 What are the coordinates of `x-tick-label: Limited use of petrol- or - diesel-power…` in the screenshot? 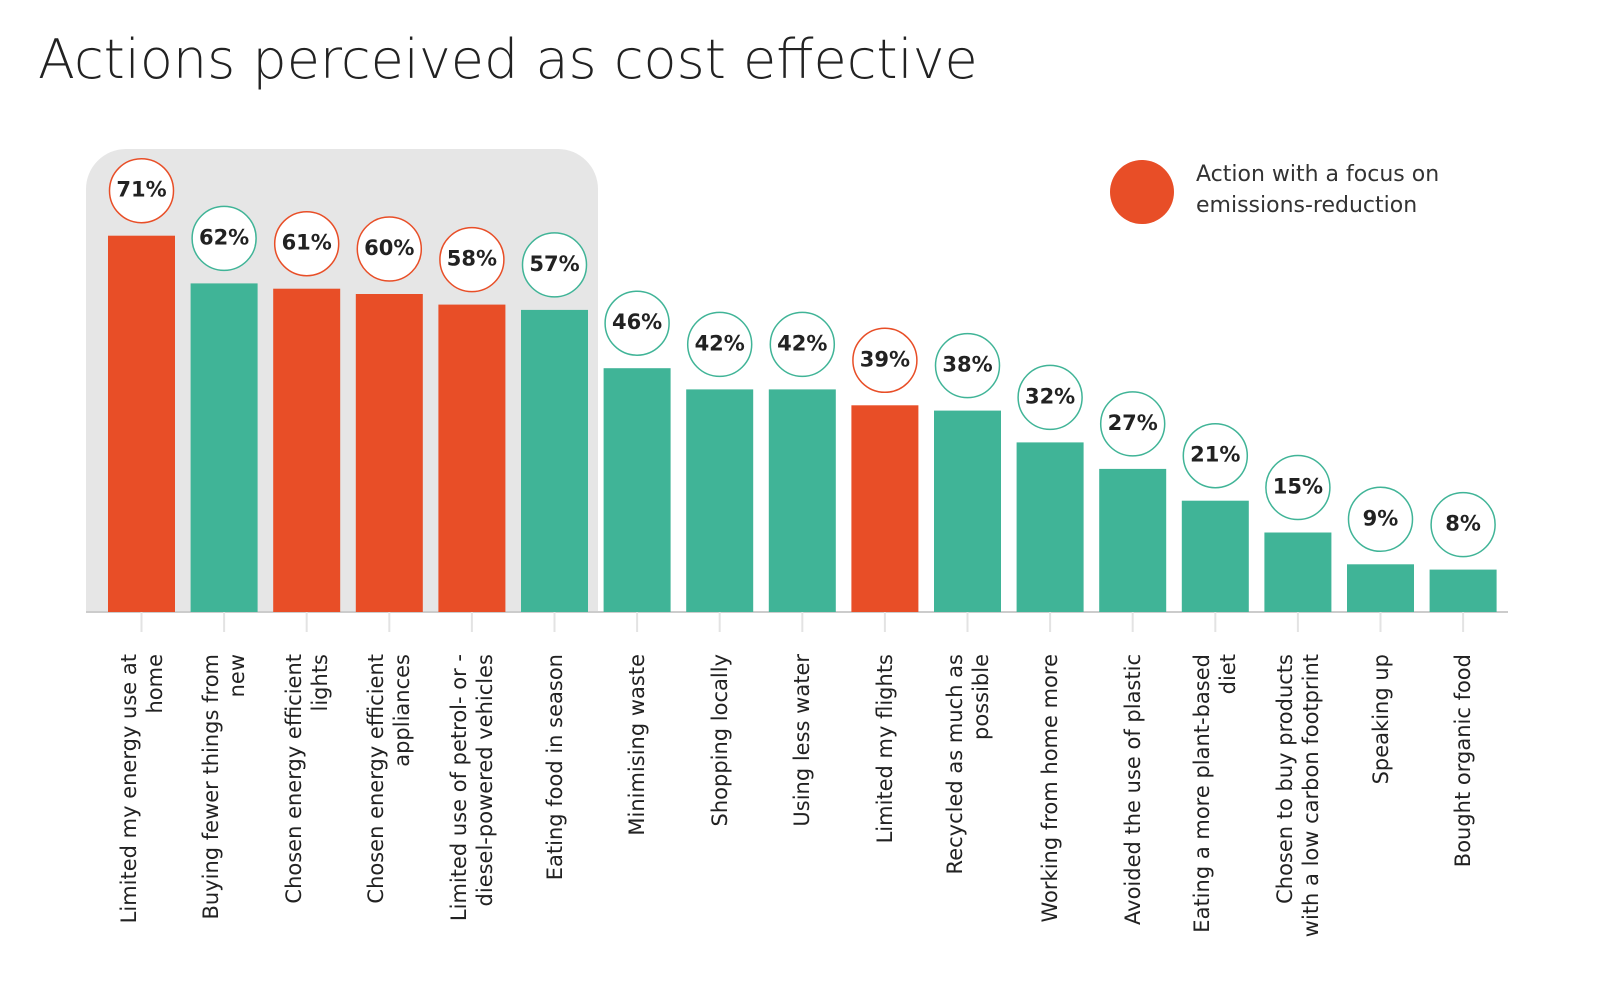 It's located at (471, 788).